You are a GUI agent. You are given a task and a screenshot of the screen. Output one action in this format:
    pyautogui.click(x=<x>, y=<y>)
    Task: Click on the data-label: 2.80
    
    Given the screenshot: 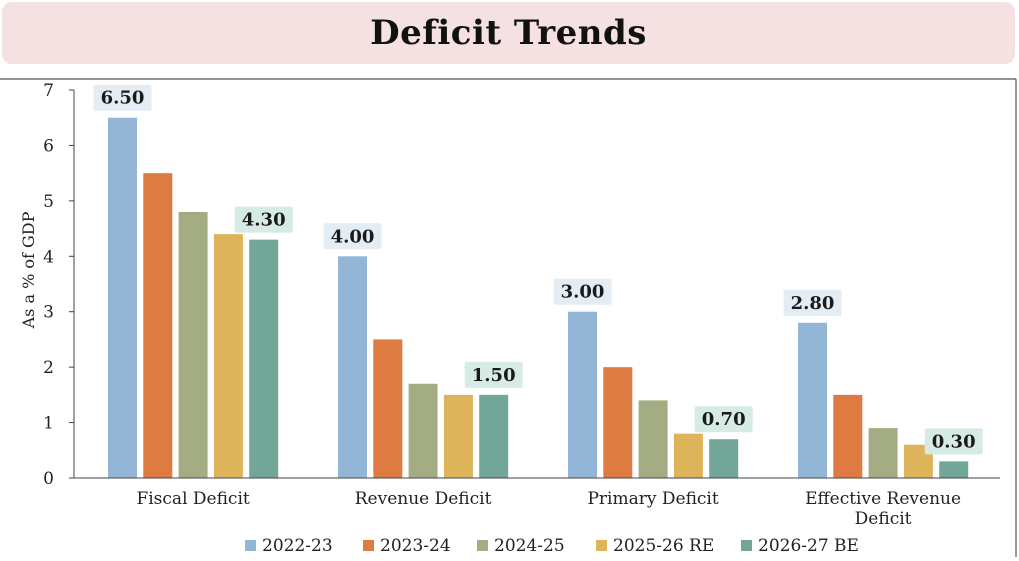 What is the action you would take?
    pyautogui.click(x=813, y=303)
    